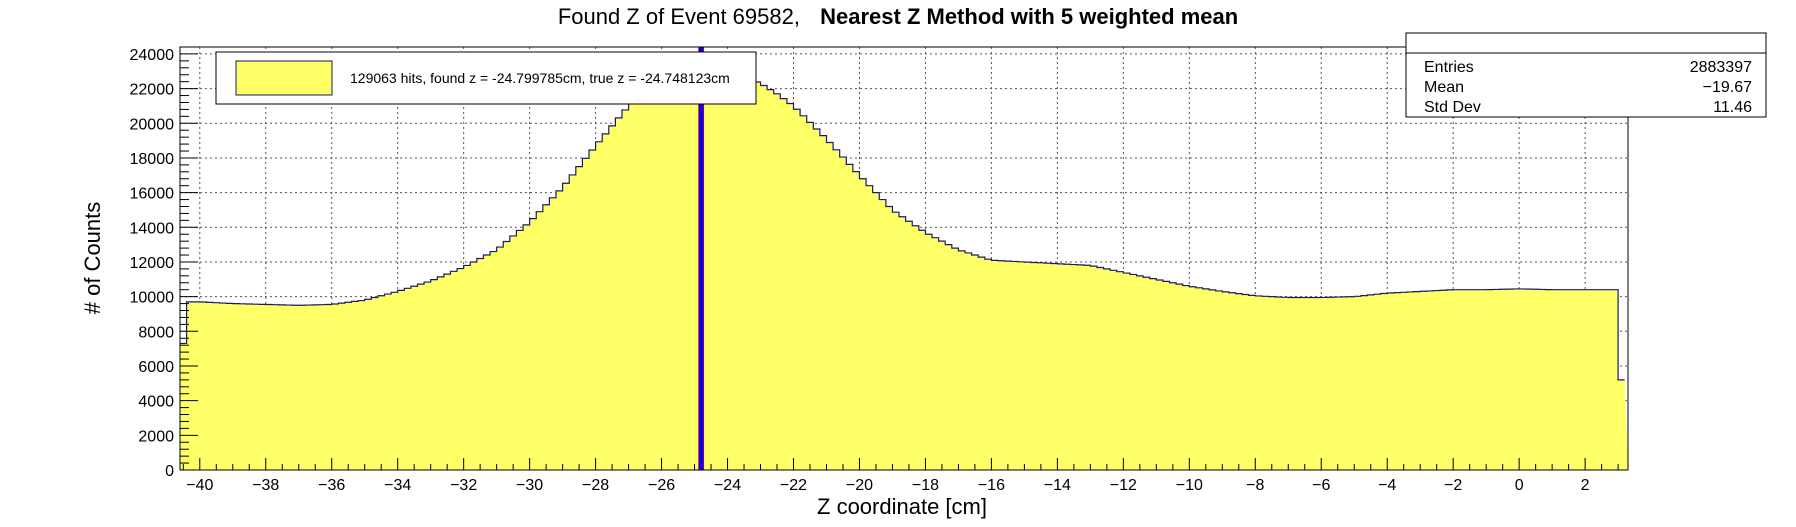 The height and width of the screenshot is (527, 1796). Describe the element at coordinates (1444, 87) in the screenshot. I see `stats-label-mean: Mean` at that location.